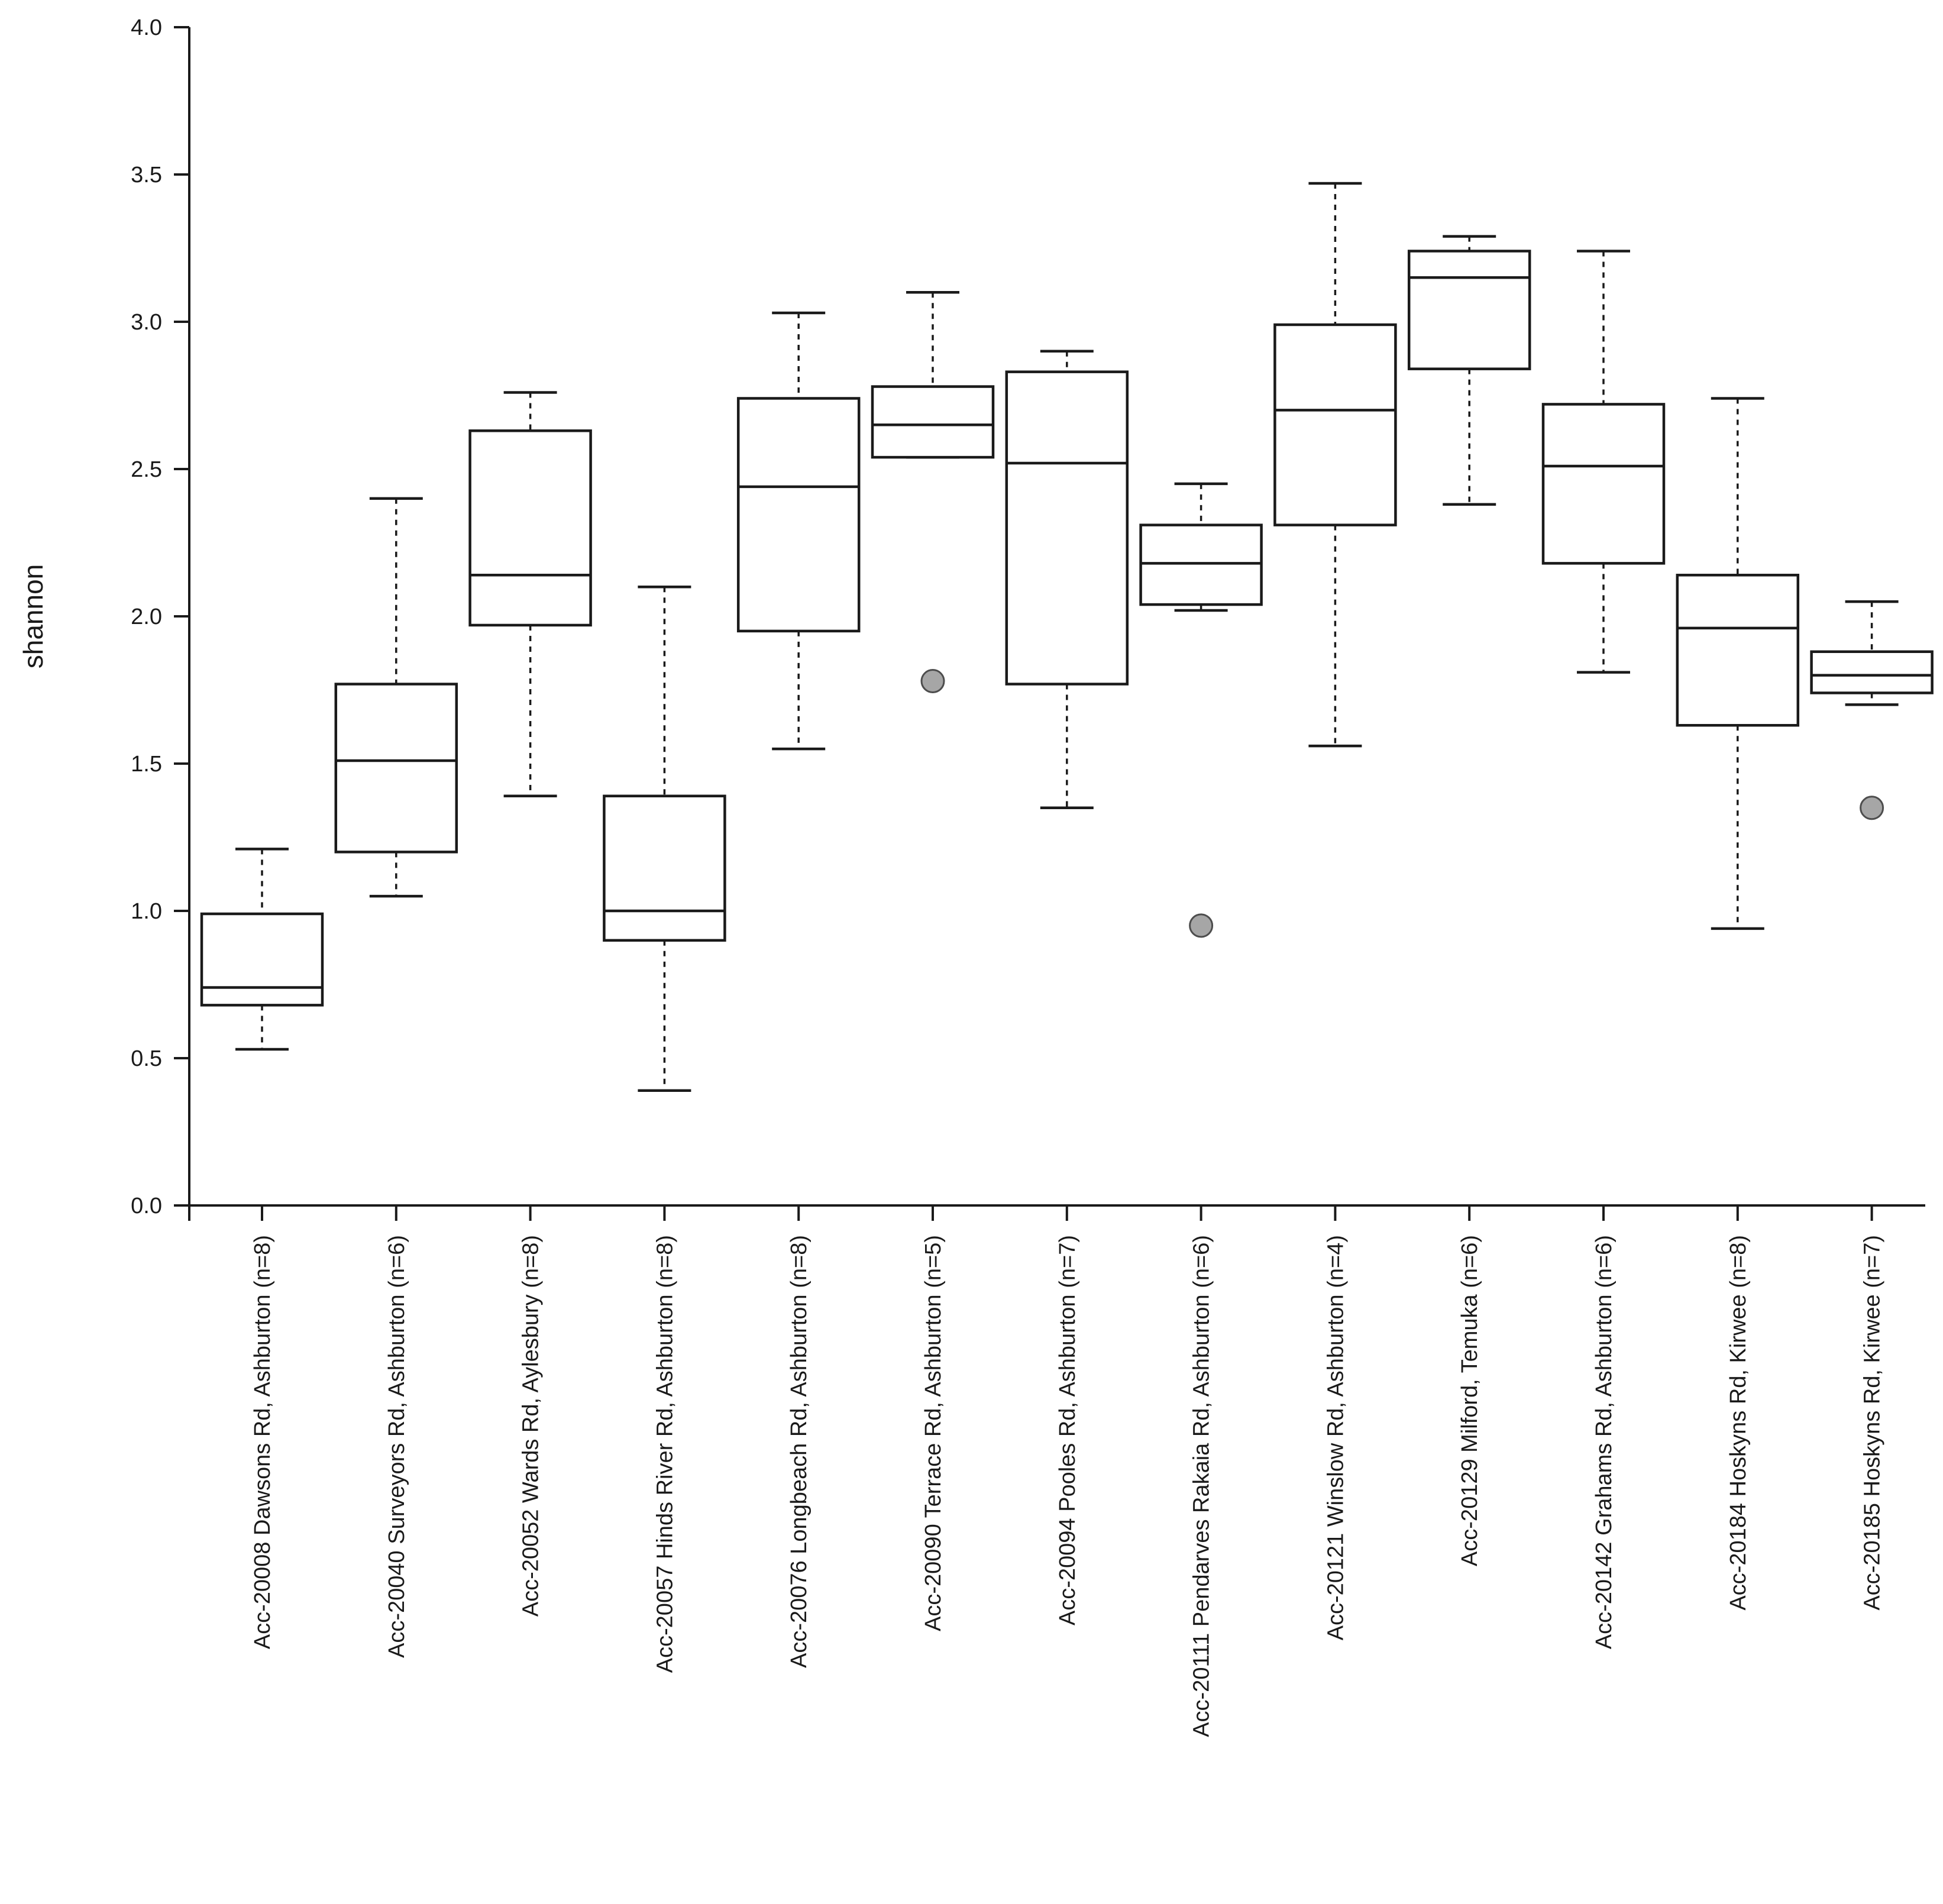  Describe the element at coordinates (262, 1442) in the screenshot. I see `x-category-label: Acc-20008 Dawsons Rd, Ashburton (n=8)` at that location.